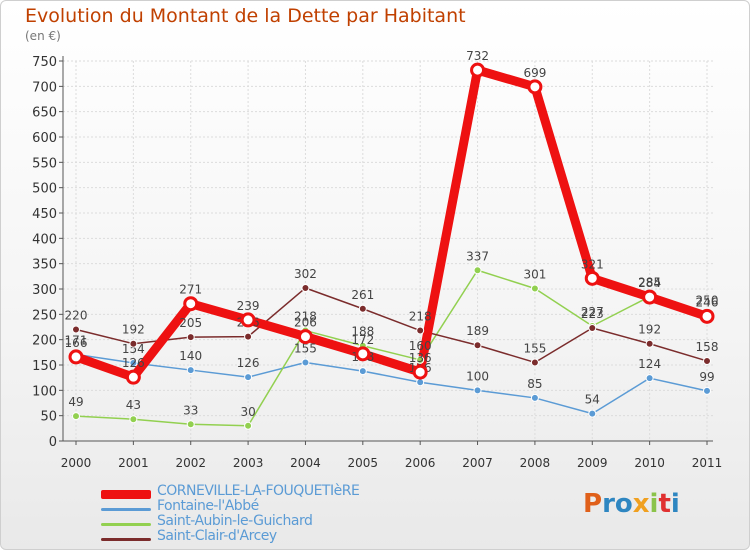  I want to click on data-label: 189, so click(477, 331).